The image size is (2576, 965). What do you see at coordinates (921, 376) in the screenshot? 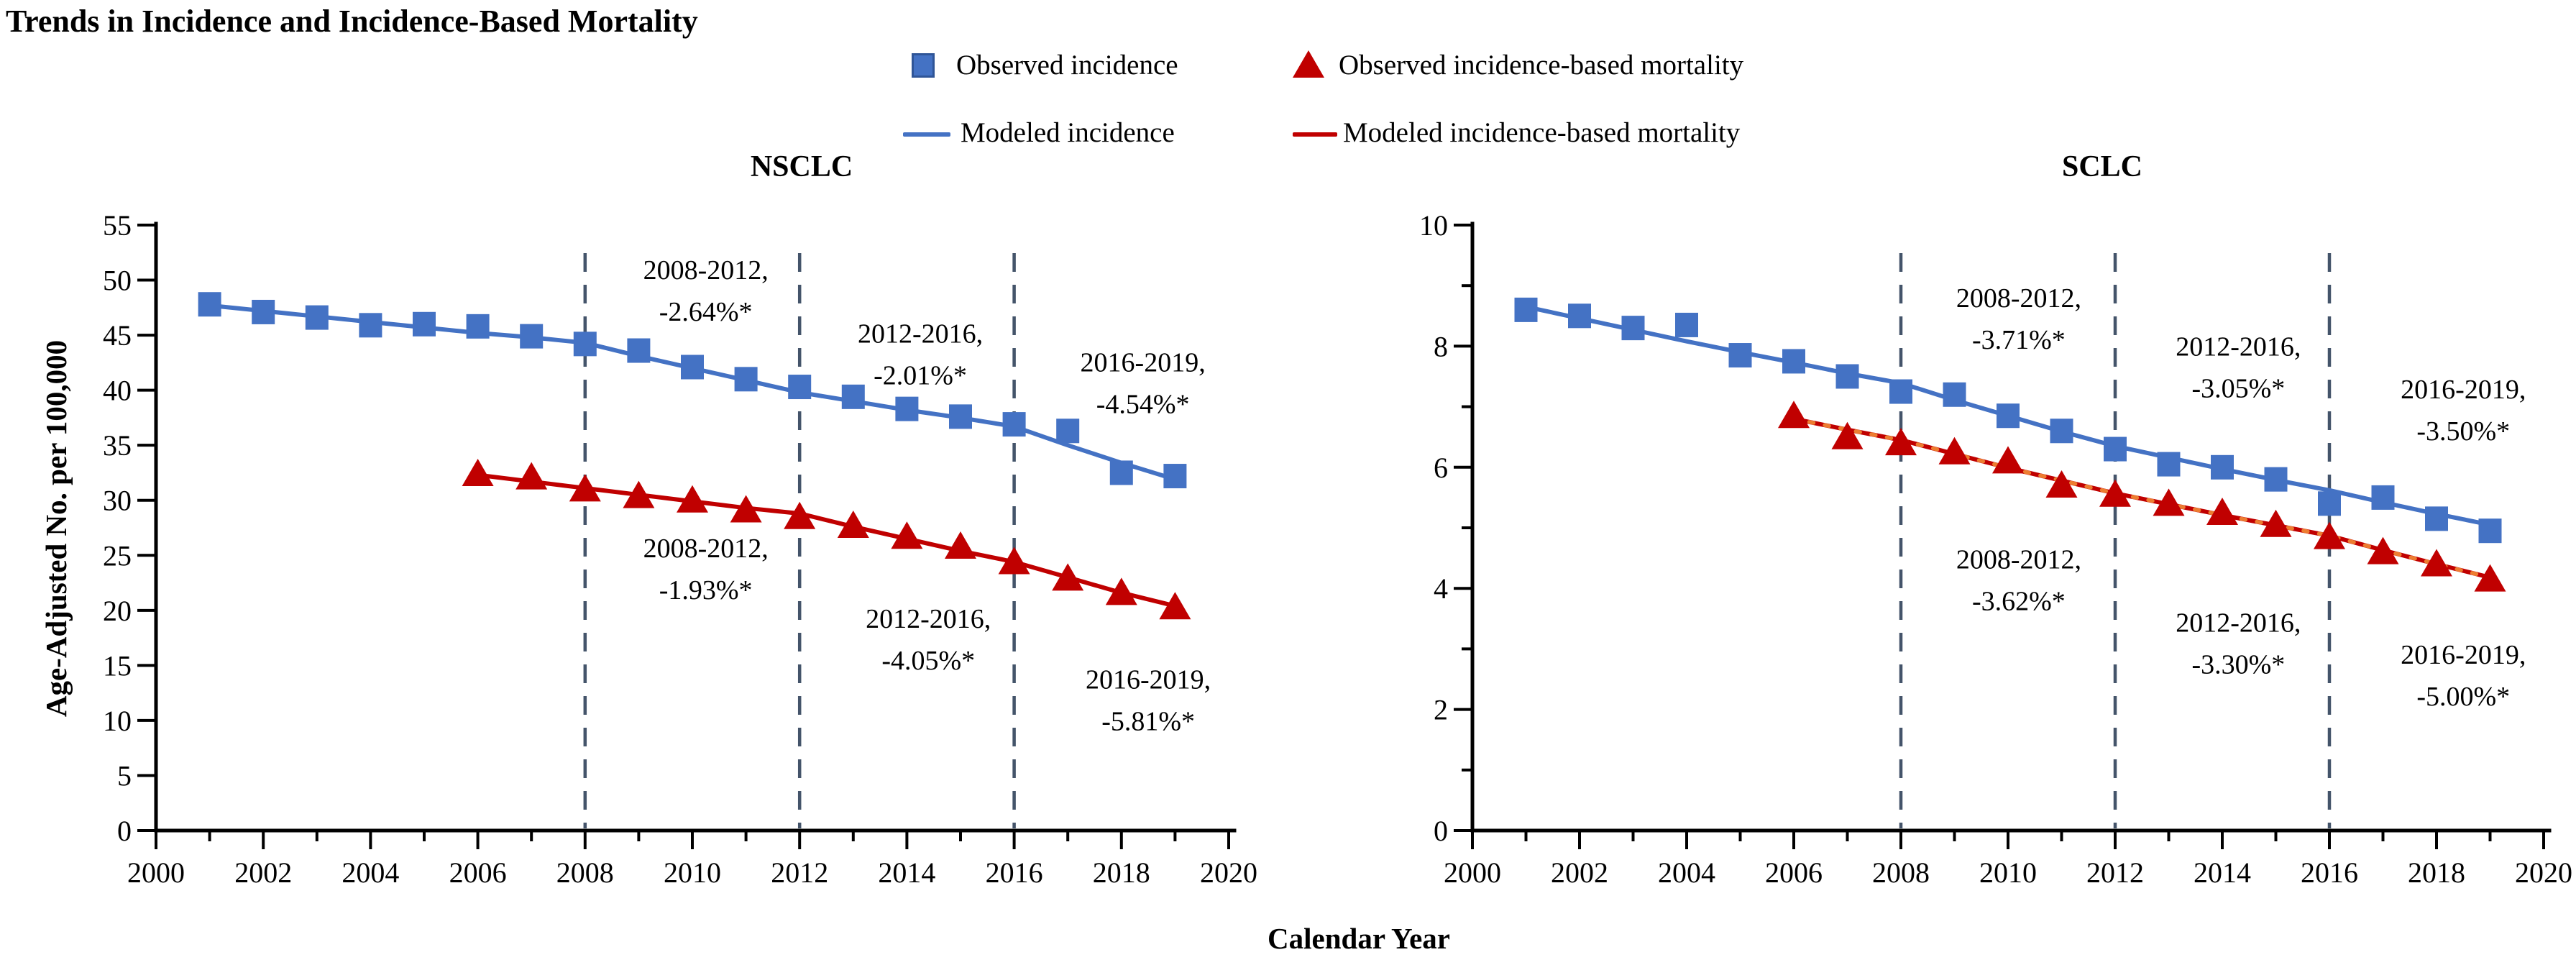
I see `apc-annotation-value: -2.01%*` at bounding box center [921, 376].